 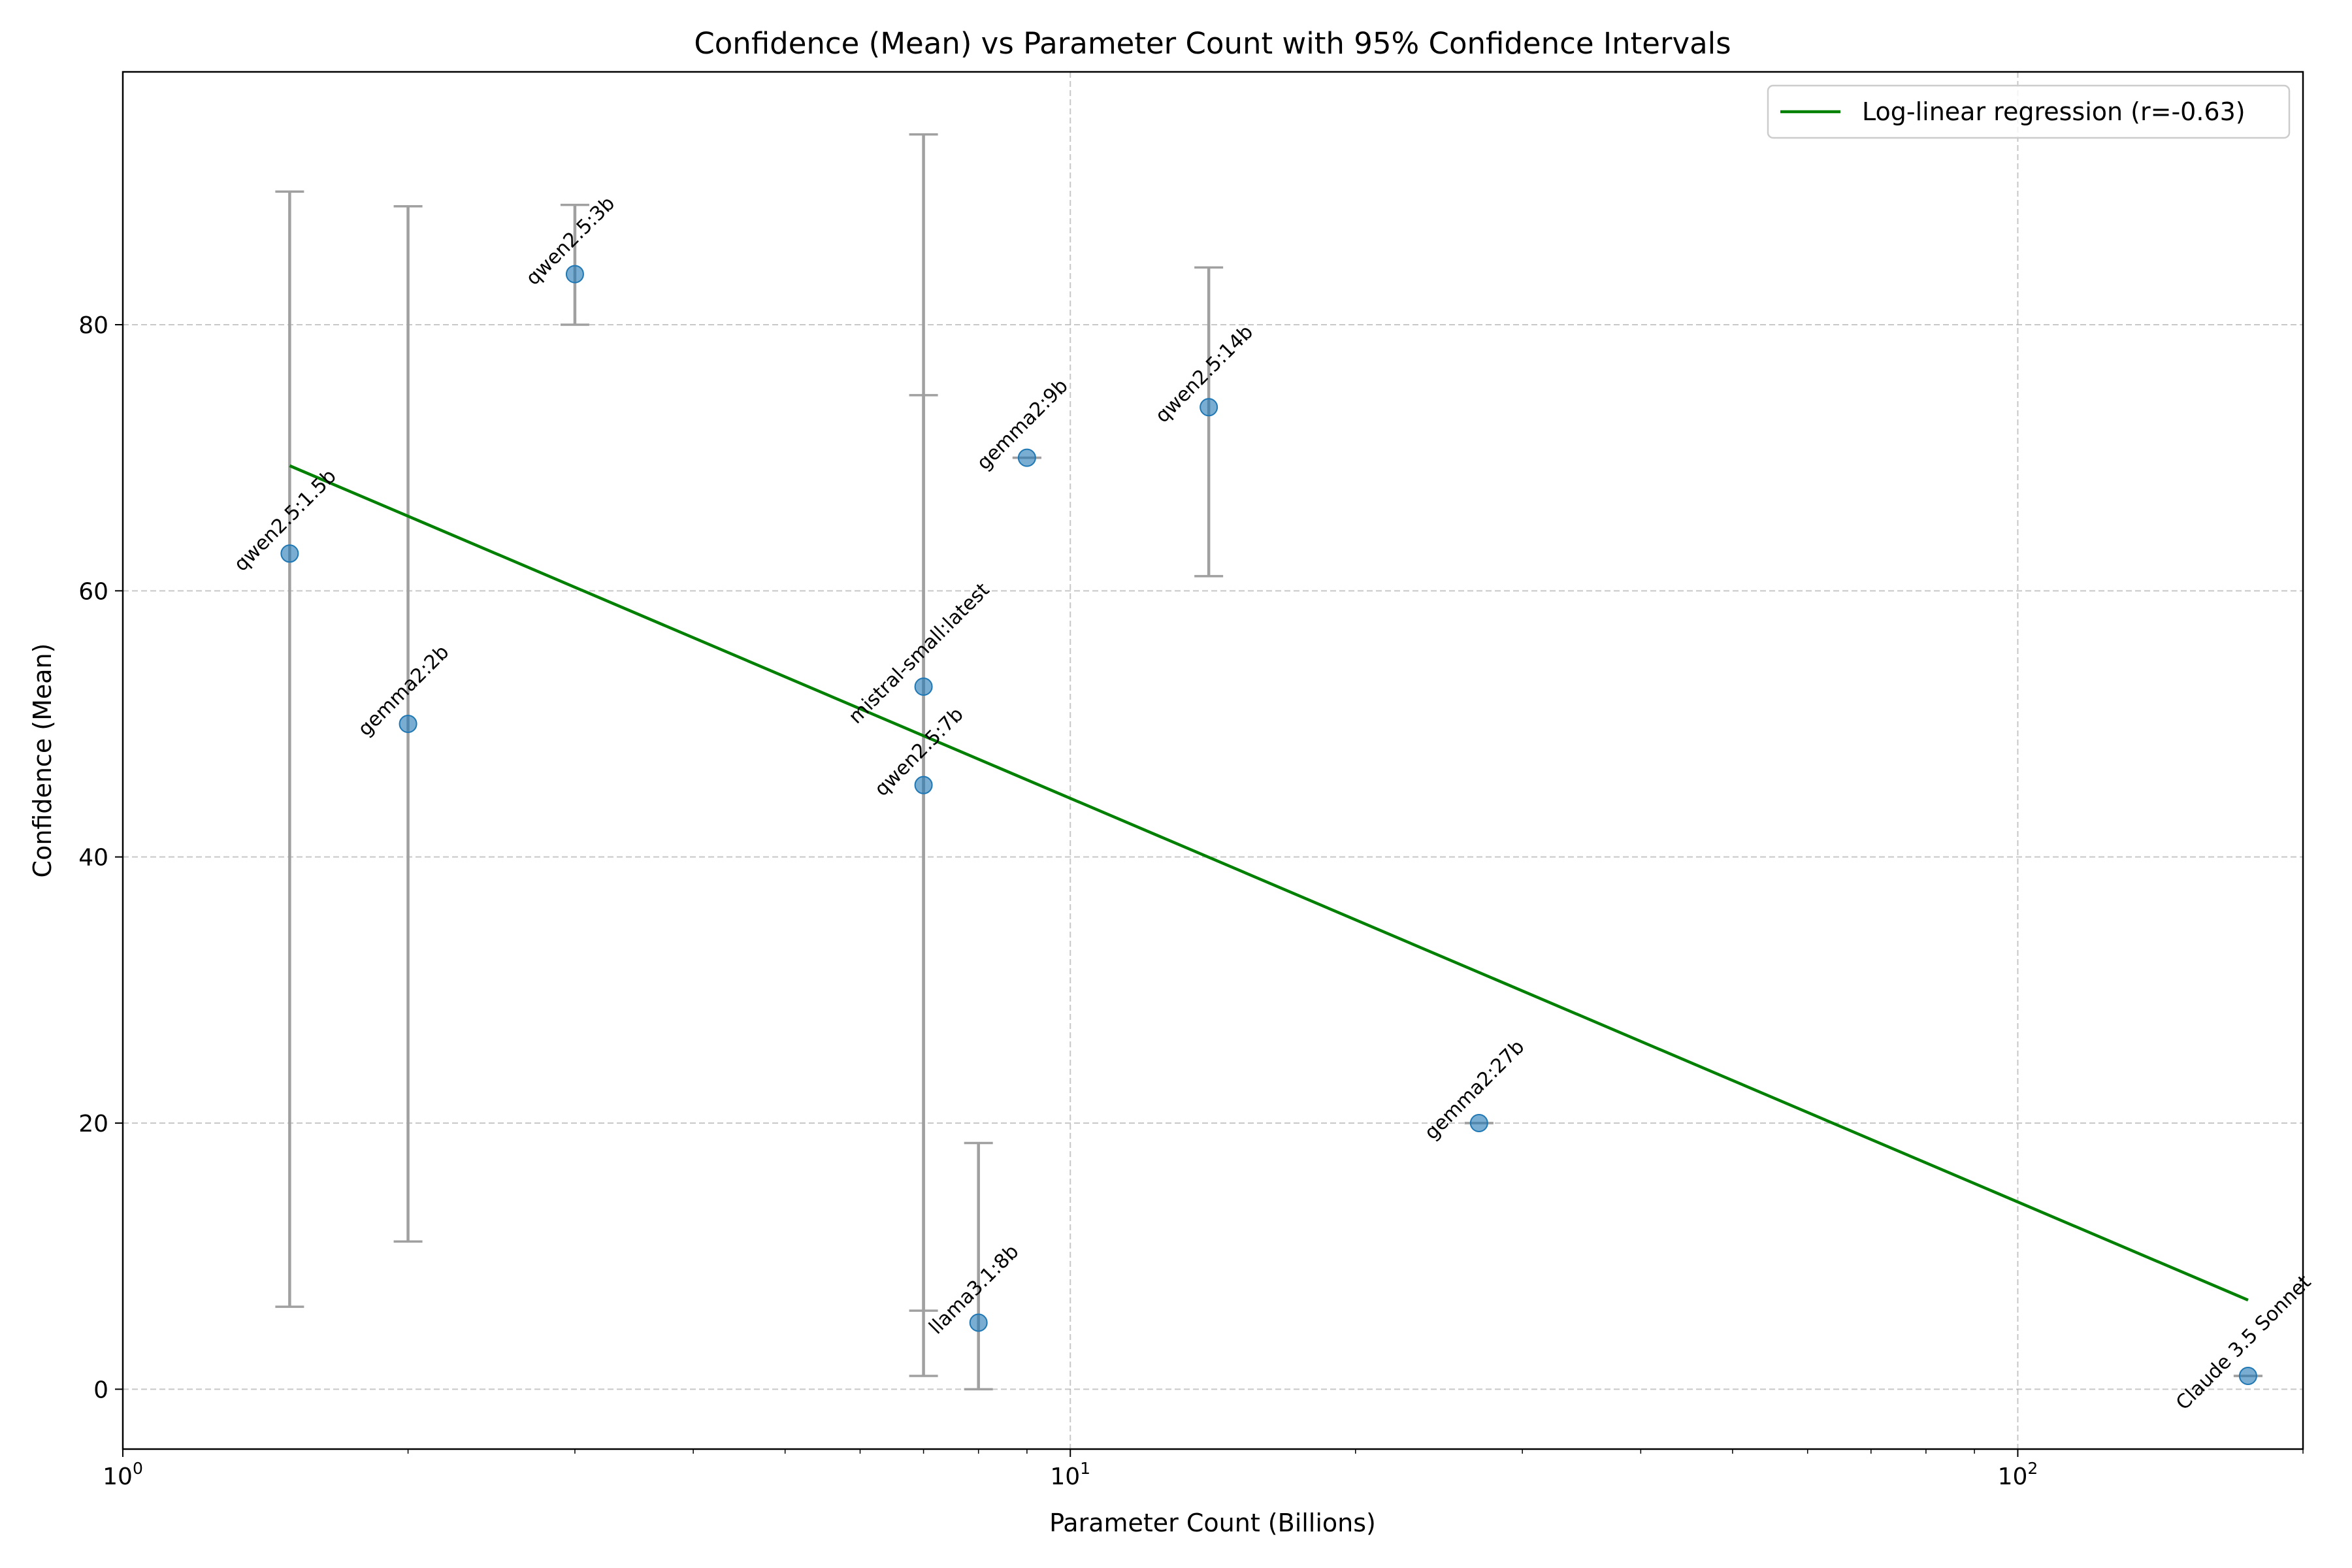 What do you see at coordinates (93, 591) in the screenshot?
I see `y-tick-label: 60` at bounding box center [93, 591].